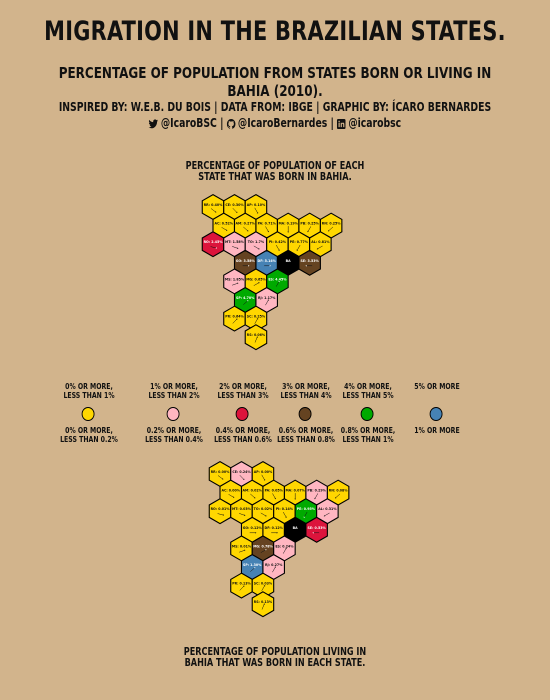 Image resolution: width=550 pixels, height=700 pixels. Describe the element at coordinates (277, 281) in the screenshot. I see `map1-hex-es: ES: 4.45%` at that location.